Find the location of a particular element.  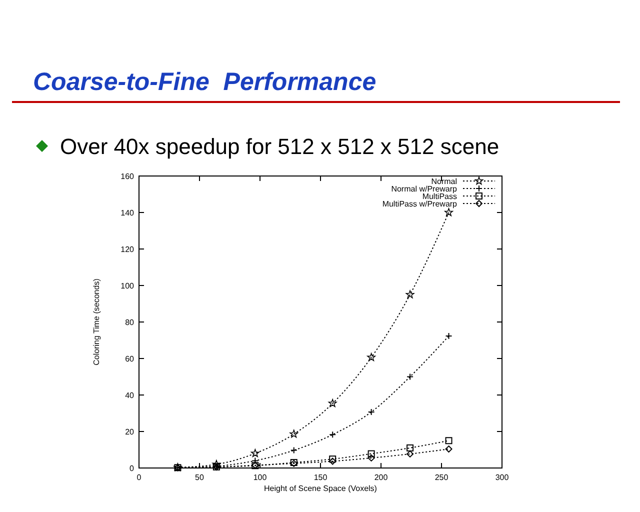

chart-title: Coarse-to-Fine Performance is located at coordinates (204, 82).